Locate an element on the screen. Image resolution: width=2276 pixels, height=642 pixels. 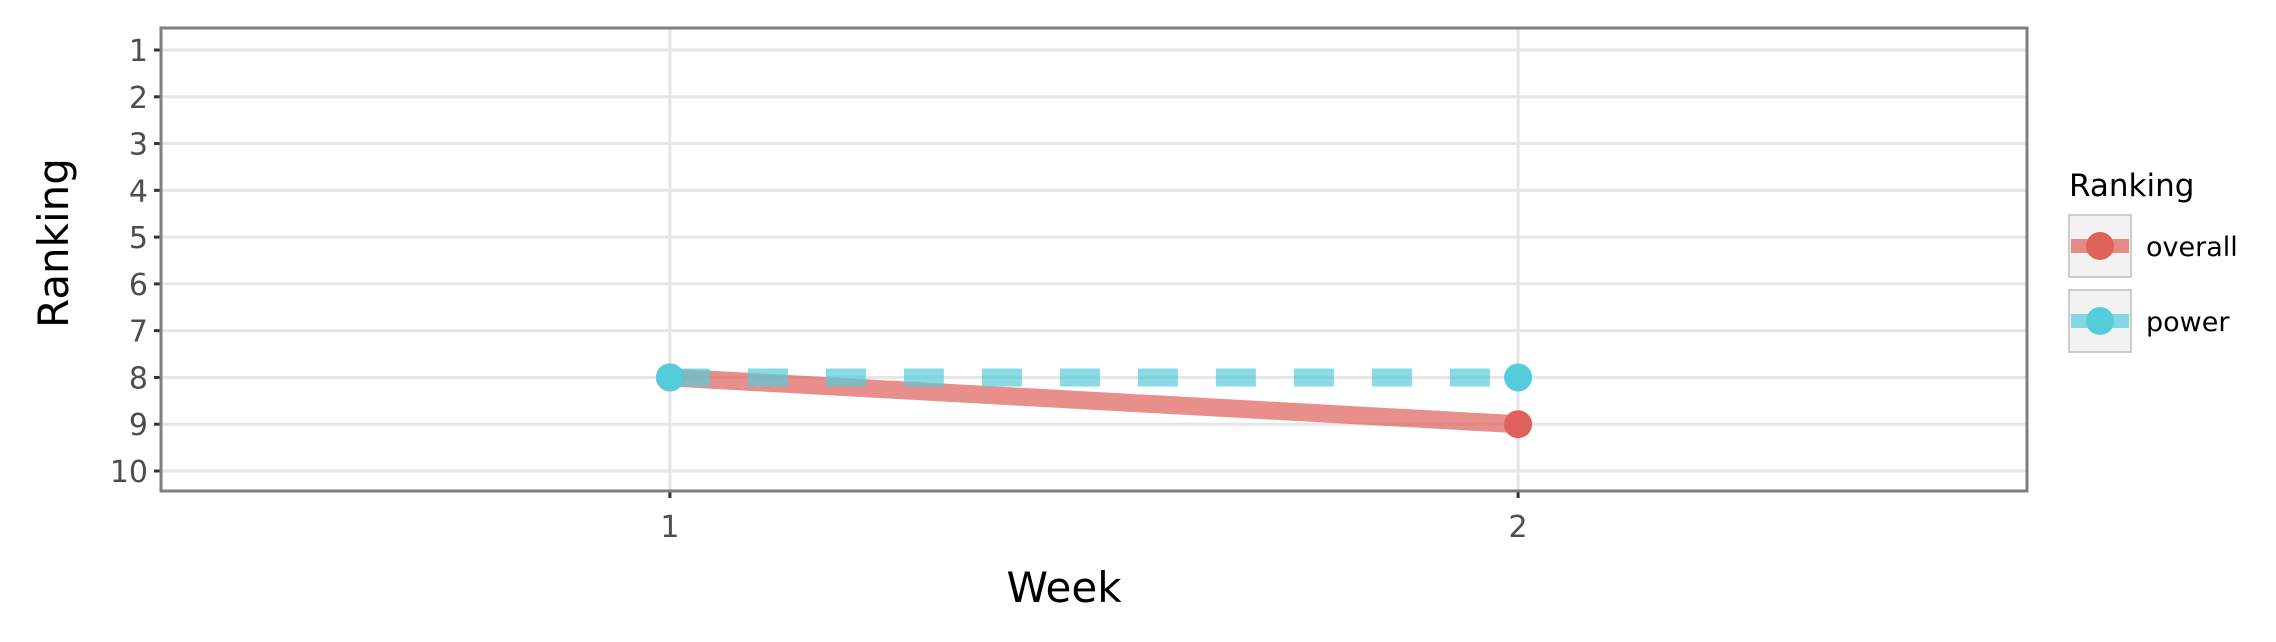
y-tick-label: 10 is located at coordinates (129, 472).